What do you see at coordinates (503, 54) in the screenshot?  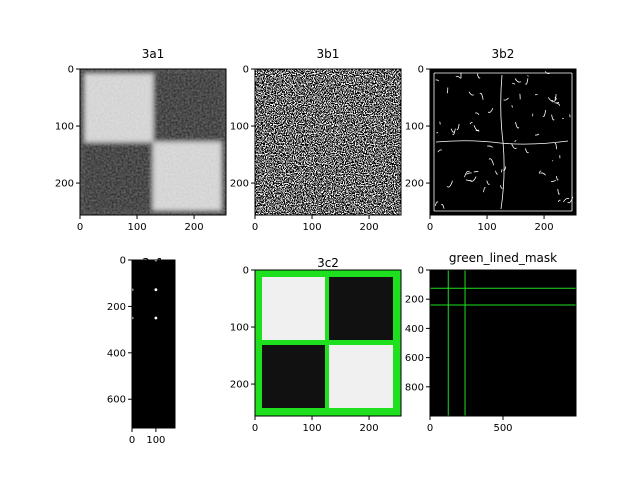 I see `panel-title: 3b2` at bounding box center [503, 54].